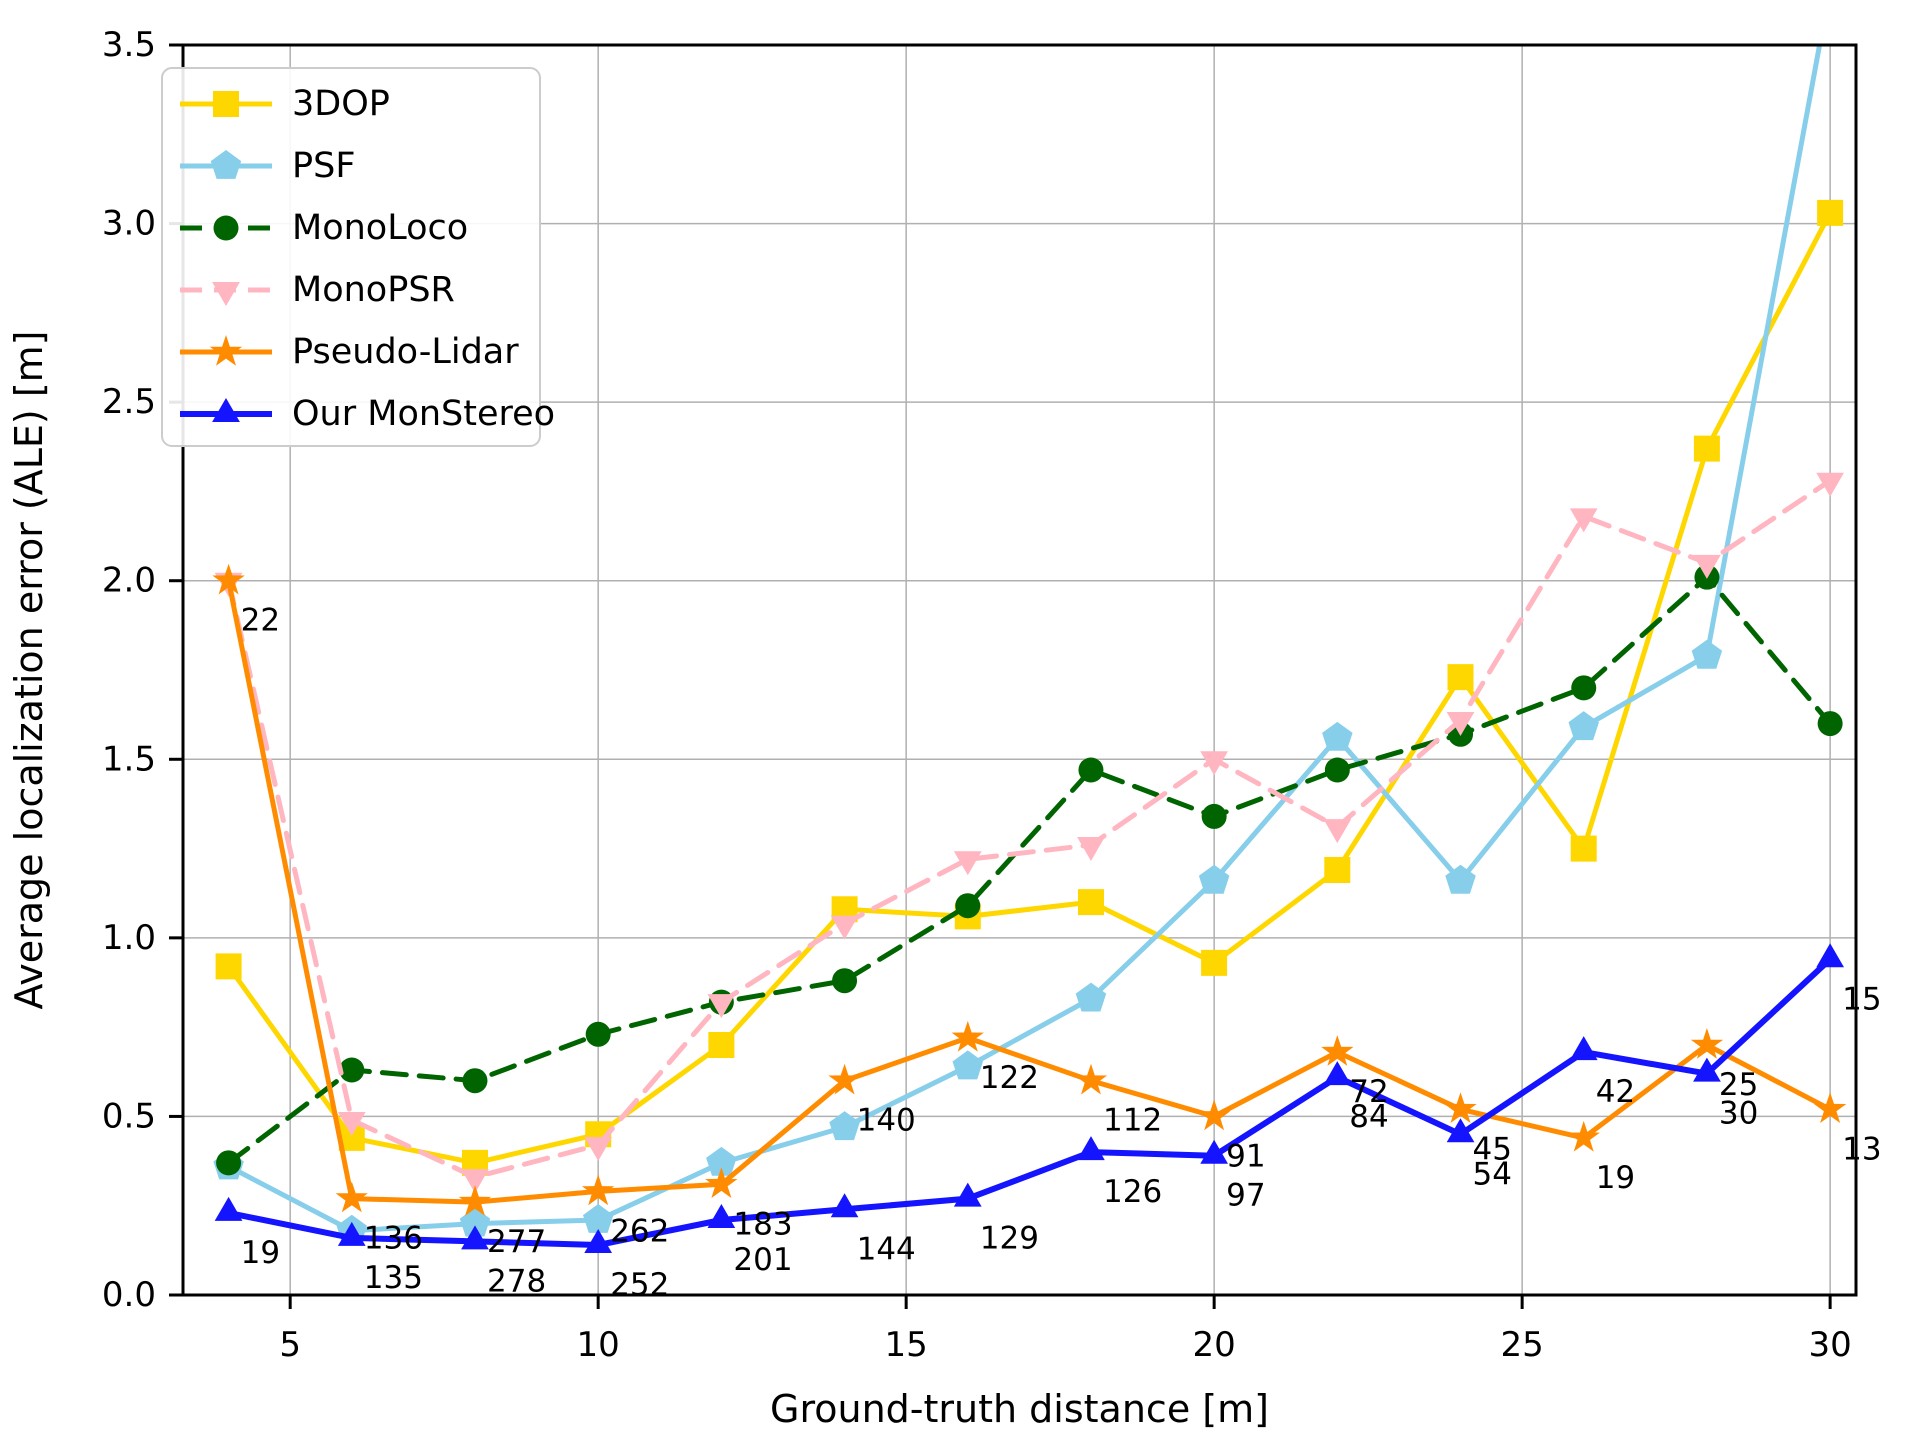  Describe the element at coordinates (226, 104) in the screenshot. I see `legend-square-icon` at that location.